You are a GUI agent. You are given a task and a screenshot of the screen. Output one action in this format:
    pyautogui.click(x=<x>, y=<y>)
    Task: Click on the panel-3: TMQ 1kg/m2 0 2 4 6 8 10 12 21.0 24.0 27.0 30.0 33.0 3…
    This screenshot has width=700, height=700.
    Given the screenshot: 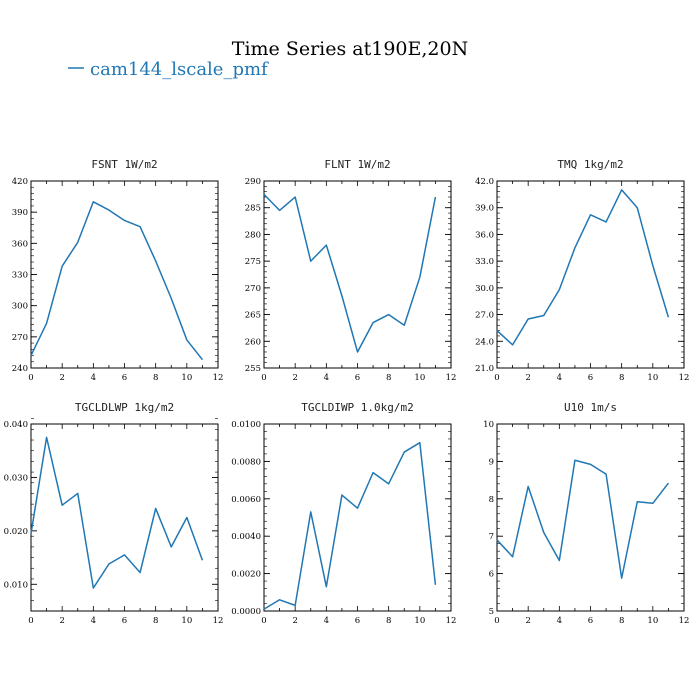 What is the action you would take?
    pyautogui.click(x=582, y=270)
    